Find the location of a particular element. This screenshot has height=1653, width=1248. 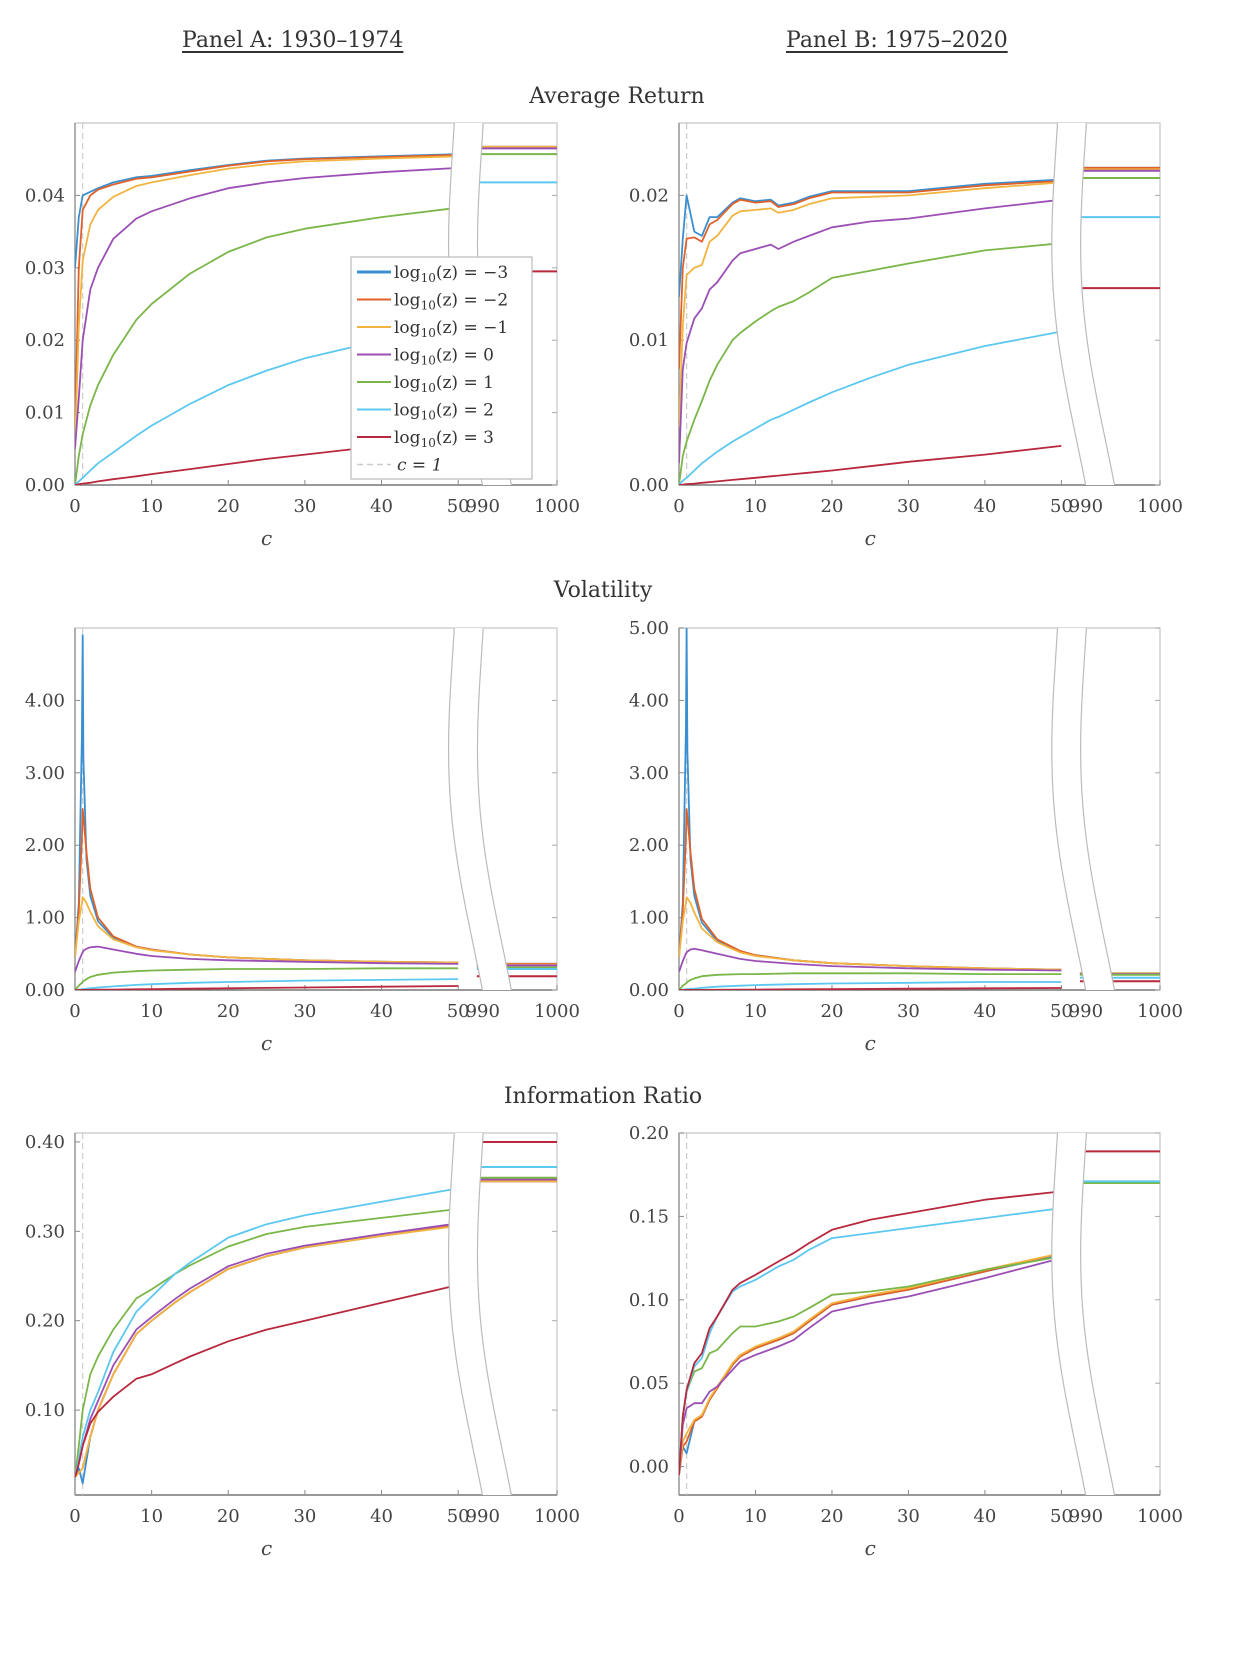

y-tick-label: 0.20 is located at coordinates (45, 1321).